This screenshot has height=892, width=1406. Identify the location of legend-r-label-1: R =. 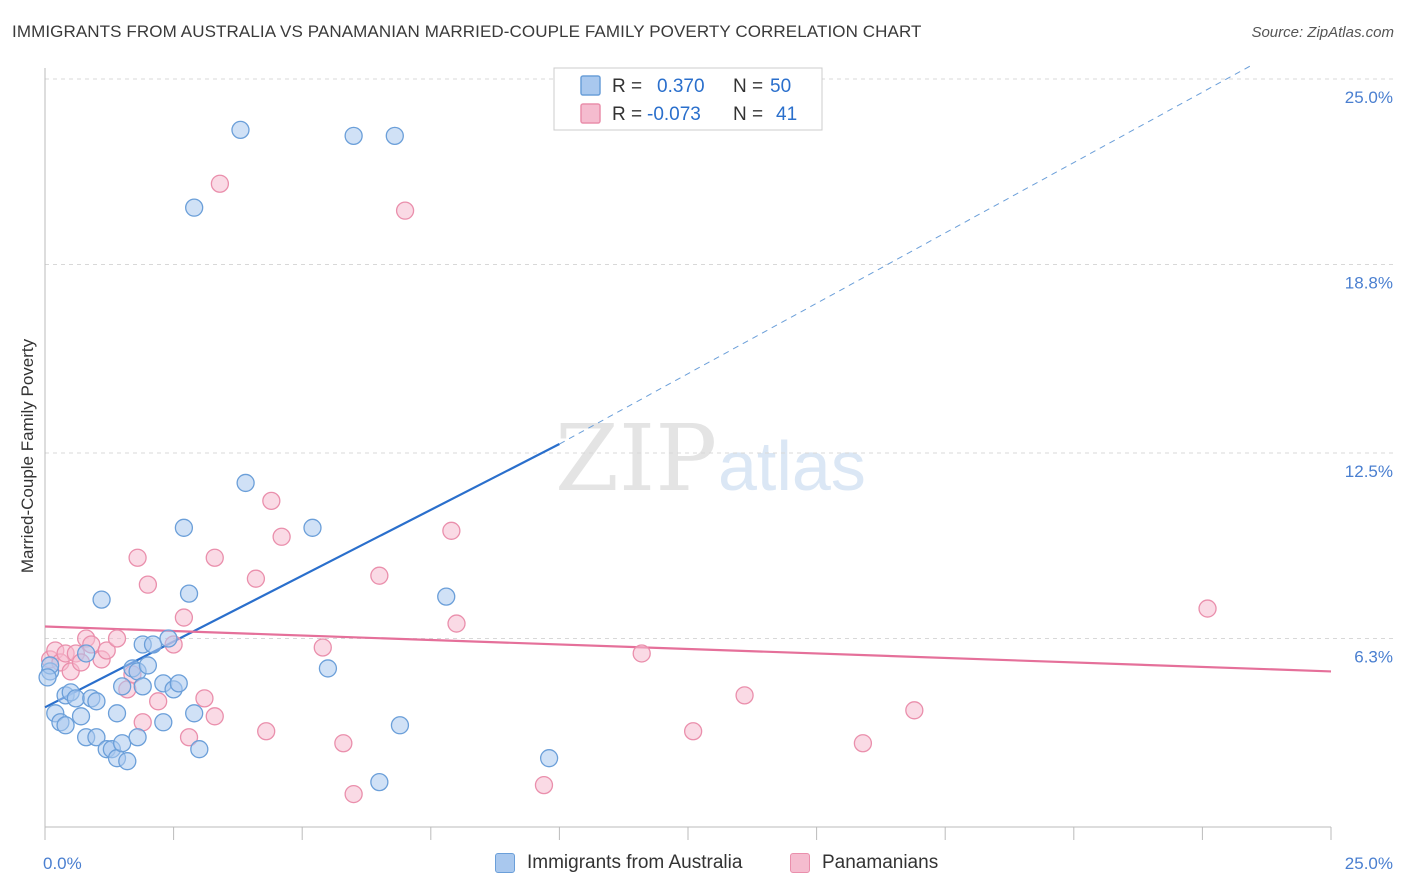
(627, 86).